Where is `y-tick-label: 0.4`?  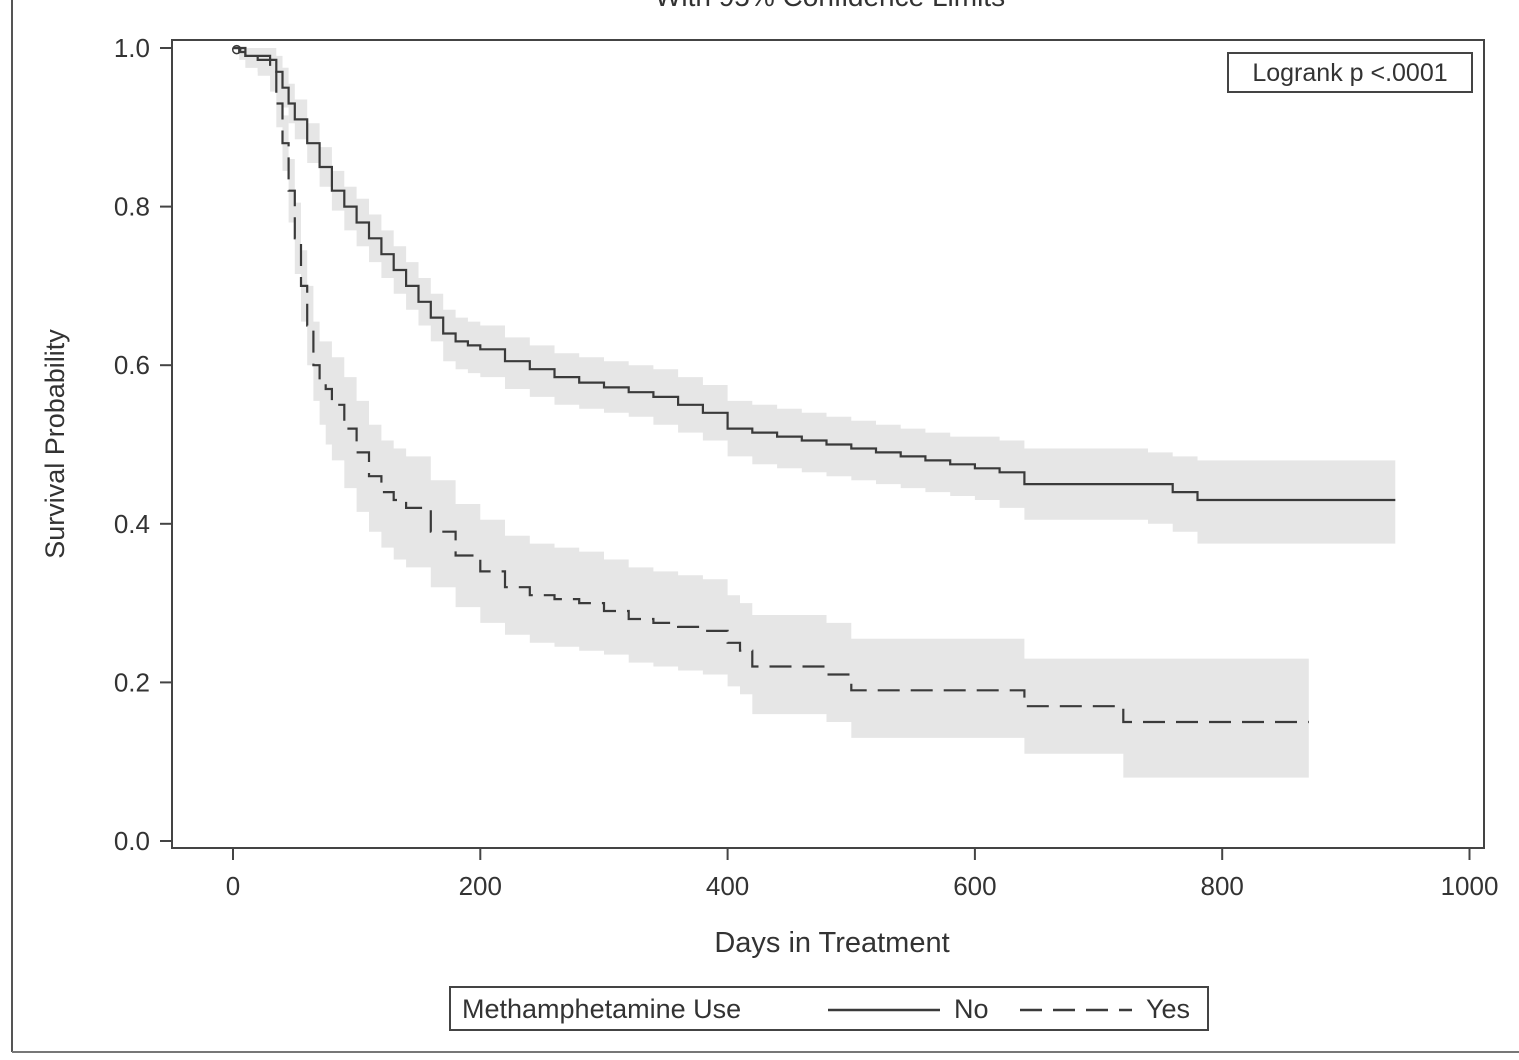
y-tick-label: 0.4 is located at coordinates (132, 524).